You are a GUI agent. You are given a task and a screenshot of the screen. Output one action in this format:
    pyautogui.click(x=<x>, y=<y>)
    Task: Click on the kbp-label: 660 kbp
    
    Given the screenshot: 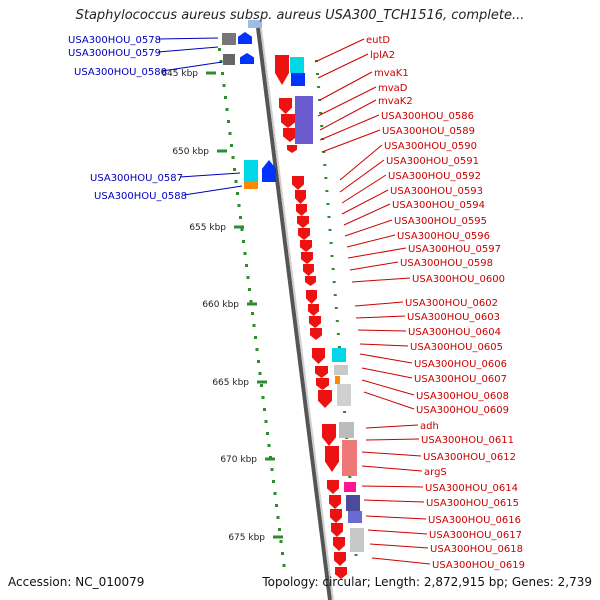 What is the action you would take?
    pyautogui.click(x=220, y=305)
    